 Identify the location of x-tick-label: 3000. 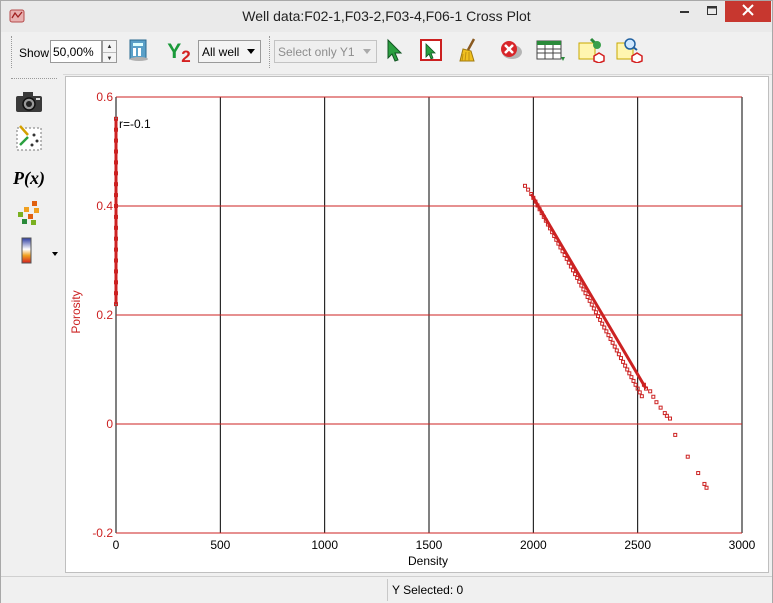
(742, 545).